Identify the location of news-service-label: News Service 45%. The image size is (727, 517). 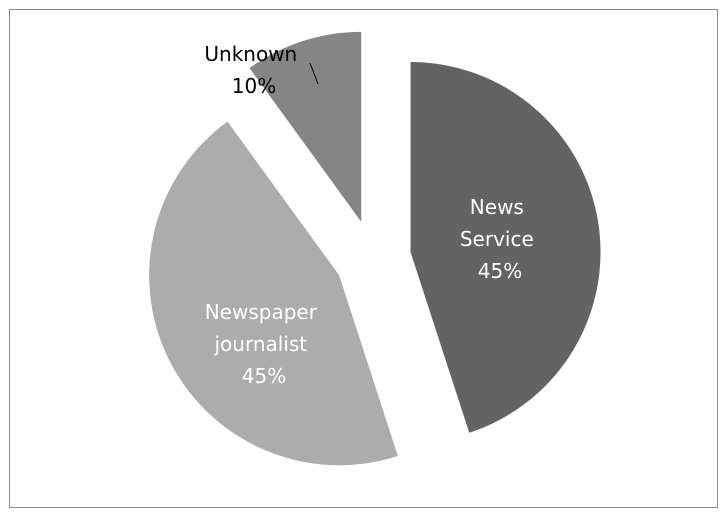
(500, 239).